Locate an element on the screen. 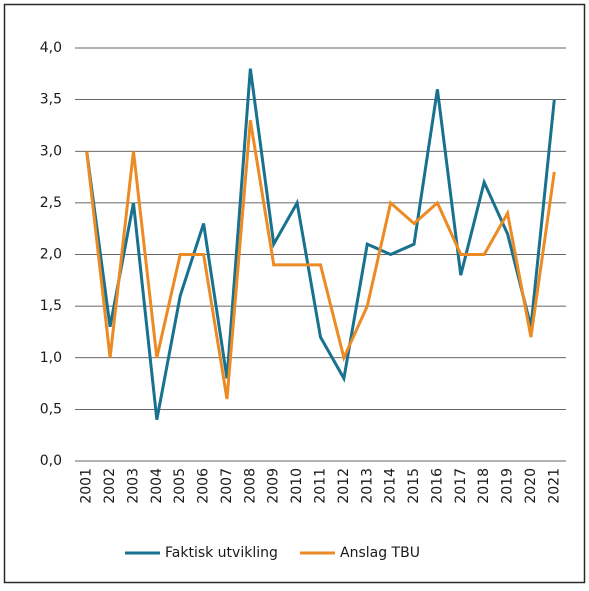 The height and width of the screenshot is (591, 589). x-tick-label: 2001 is located at coordinates (87, 486).